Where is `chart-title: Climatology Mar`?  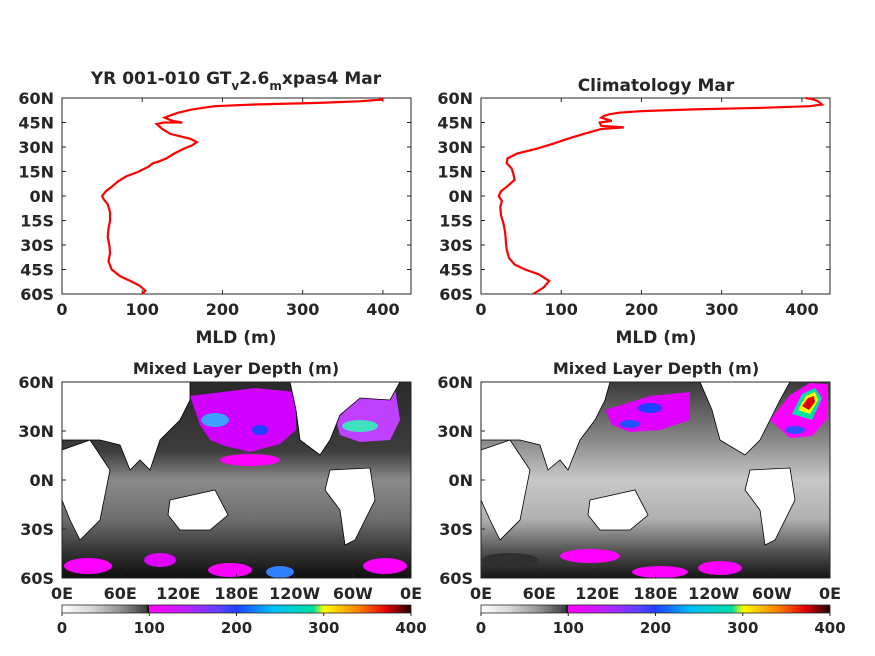
chart-title: Climatology Mar is located at coordinates (656, 86).